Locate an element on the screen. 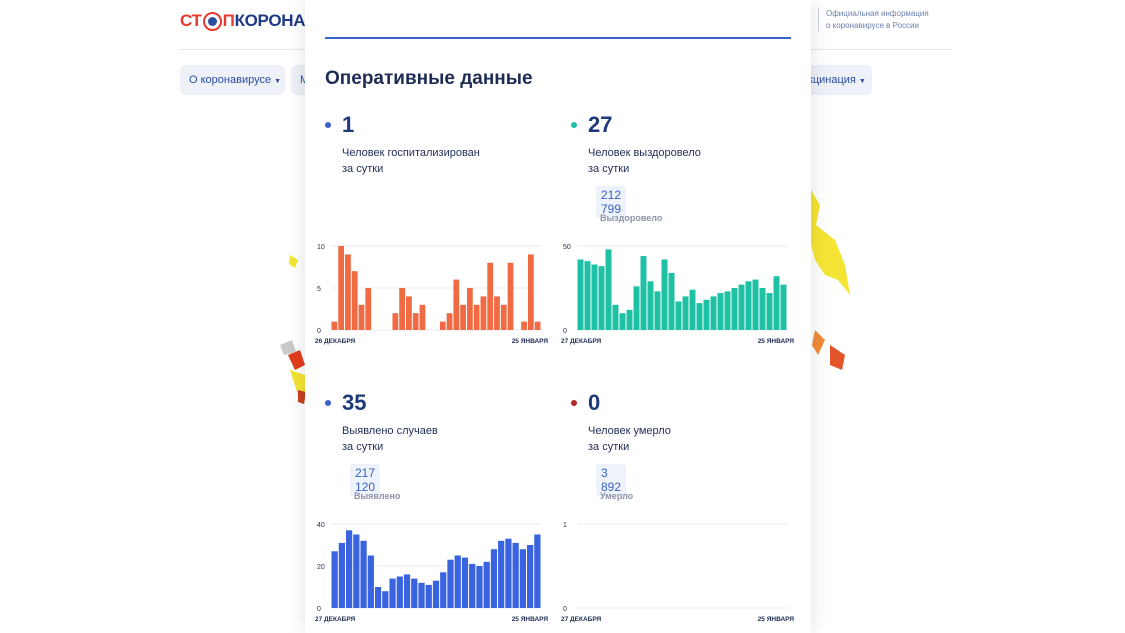 This screenshot has width=1125, height=633. stat-total: 212 799 is located at coordinates (611, 202).